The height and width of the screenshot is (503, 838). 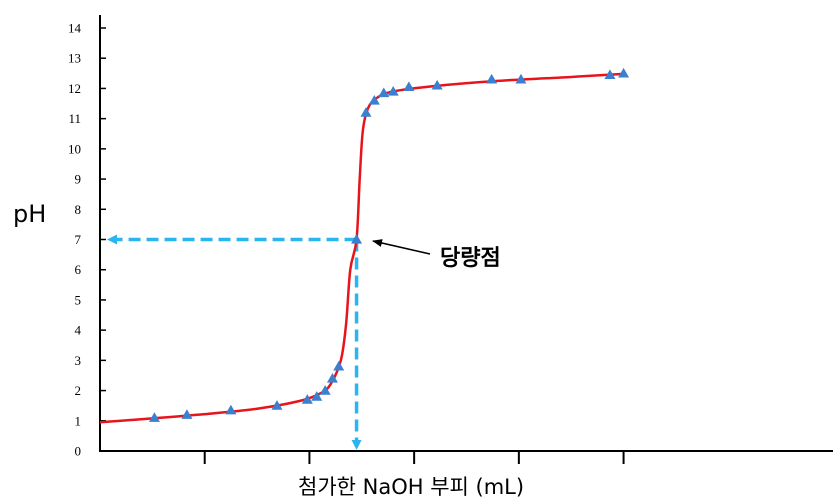 What do you see at coordinates (74, 88) in the screenshot?
I see `y-tick-label: 12` at bounding box center [74, 88].